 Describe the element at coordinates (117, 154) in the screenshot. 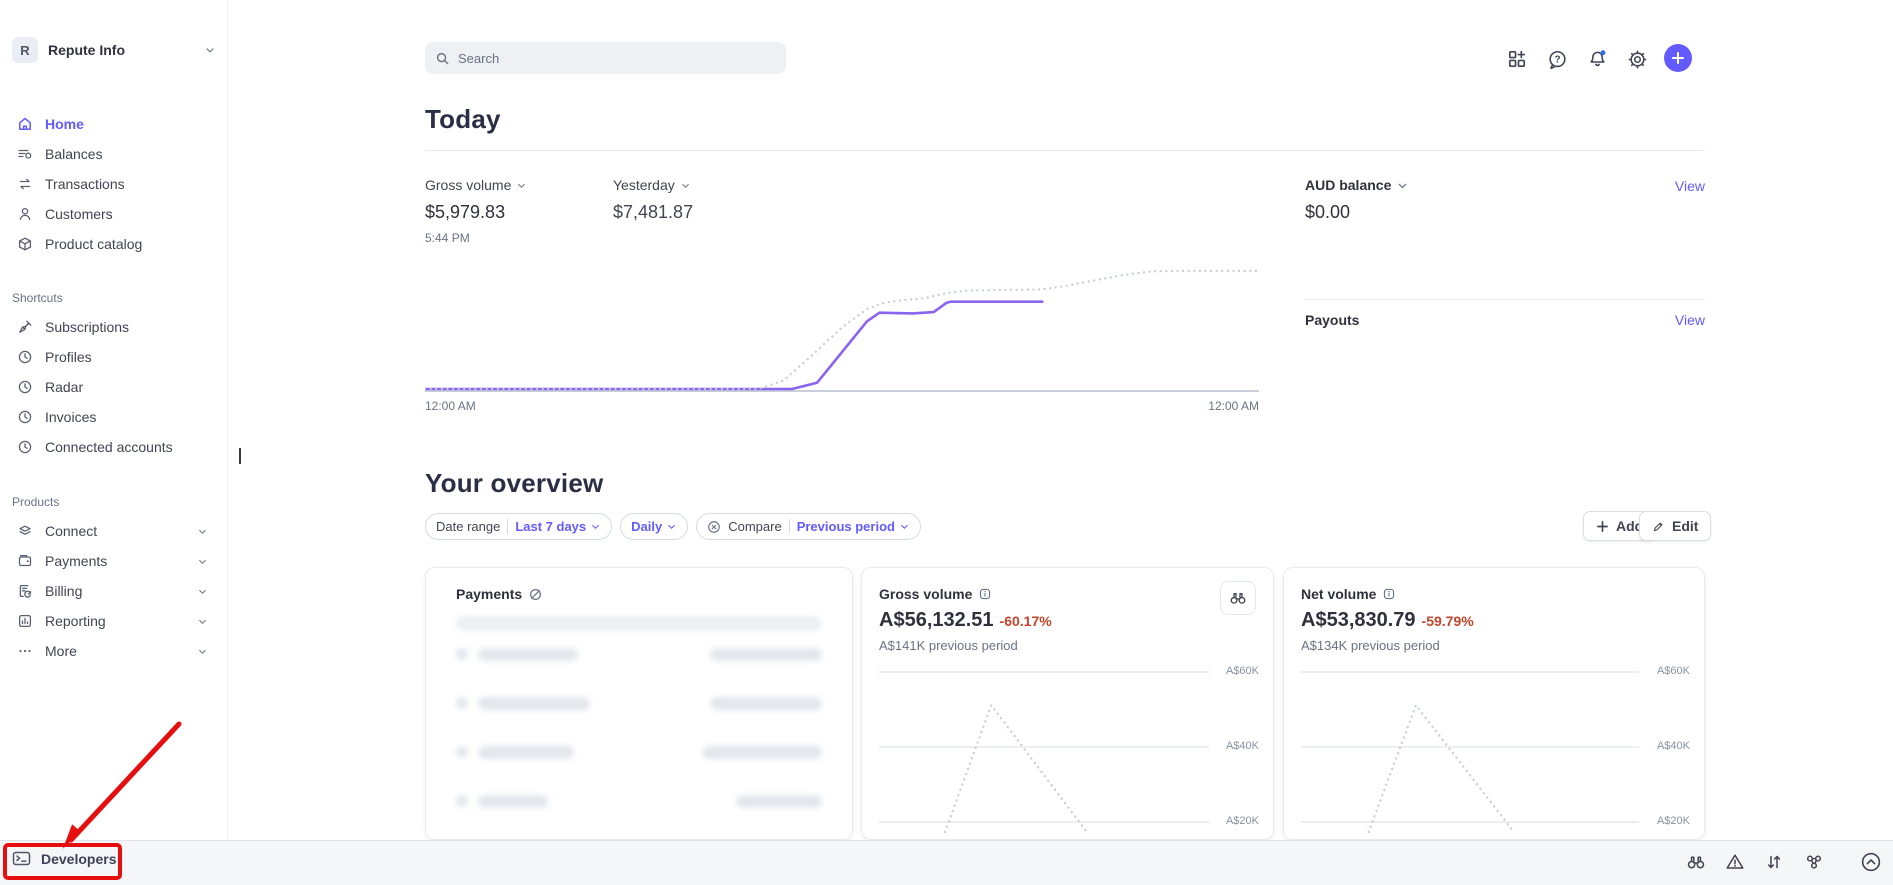

I see `sidebar-item-balances: Balances` at that location.